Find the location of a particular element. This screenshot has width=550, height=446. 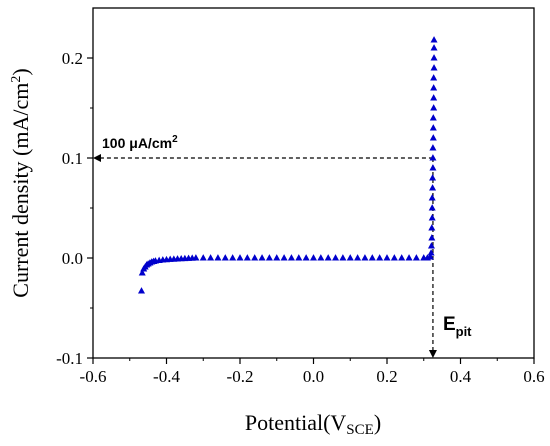

y-tick-label: 0.1 is located at coordinates (72, 158).